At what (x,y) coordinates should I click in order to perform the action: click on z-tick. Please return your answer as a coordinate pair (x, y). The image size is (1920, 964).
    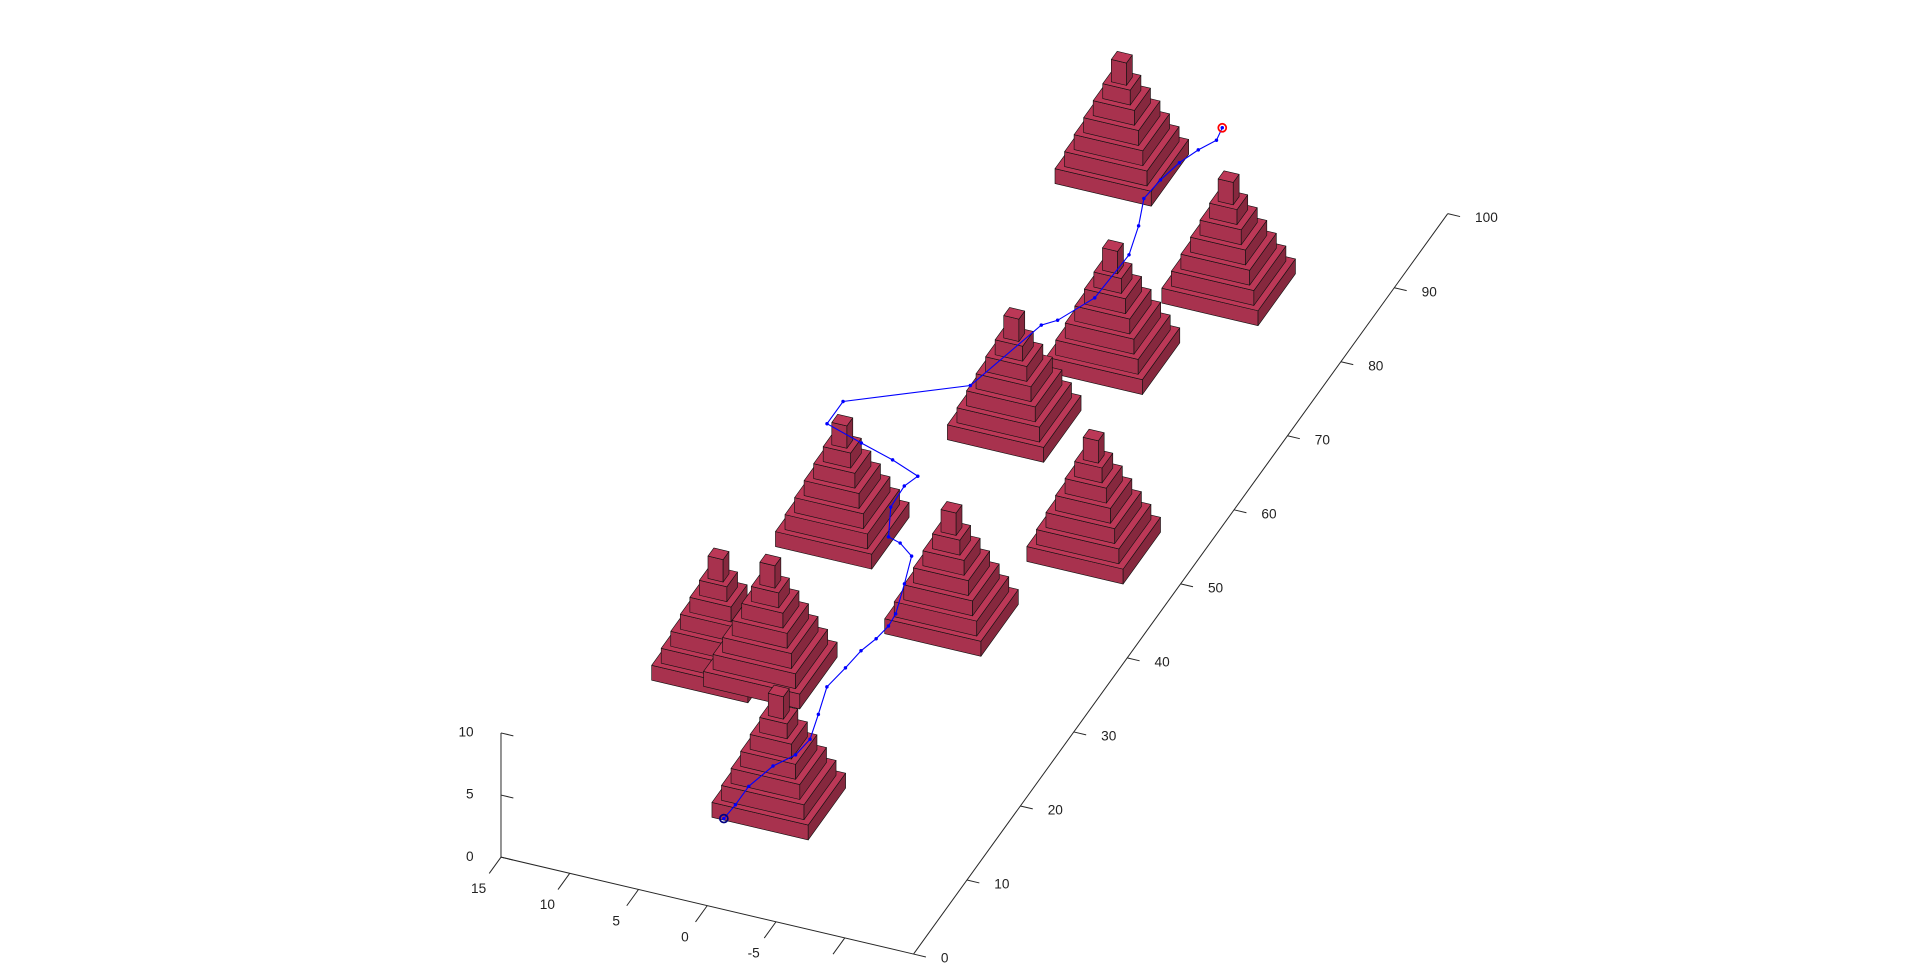
    Looking at the image, I should click on (507, 796).